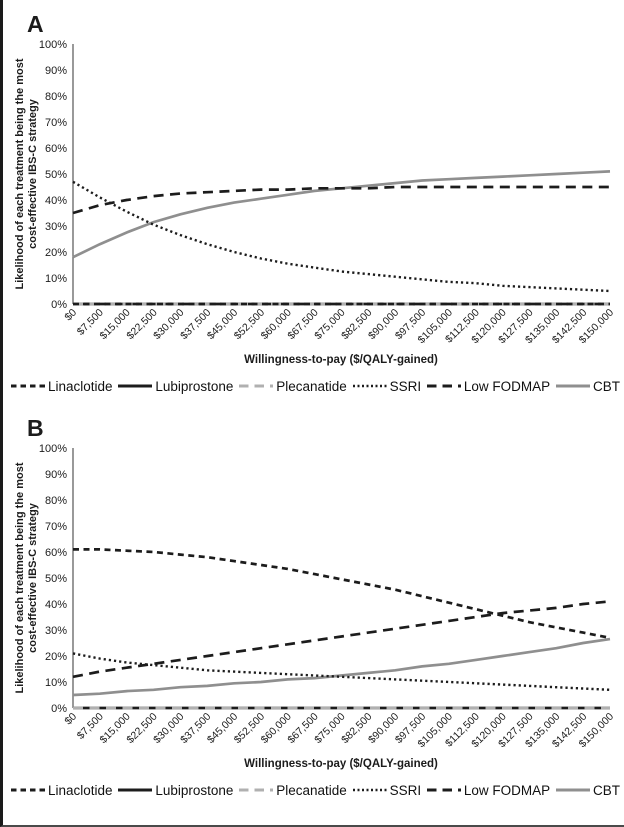 The height and width of the screenshot is (827, 624). What do you see at coordinates (35, 24) in the screenshot?
I see `panel-label-a: A` at bounding box center [35, 24].